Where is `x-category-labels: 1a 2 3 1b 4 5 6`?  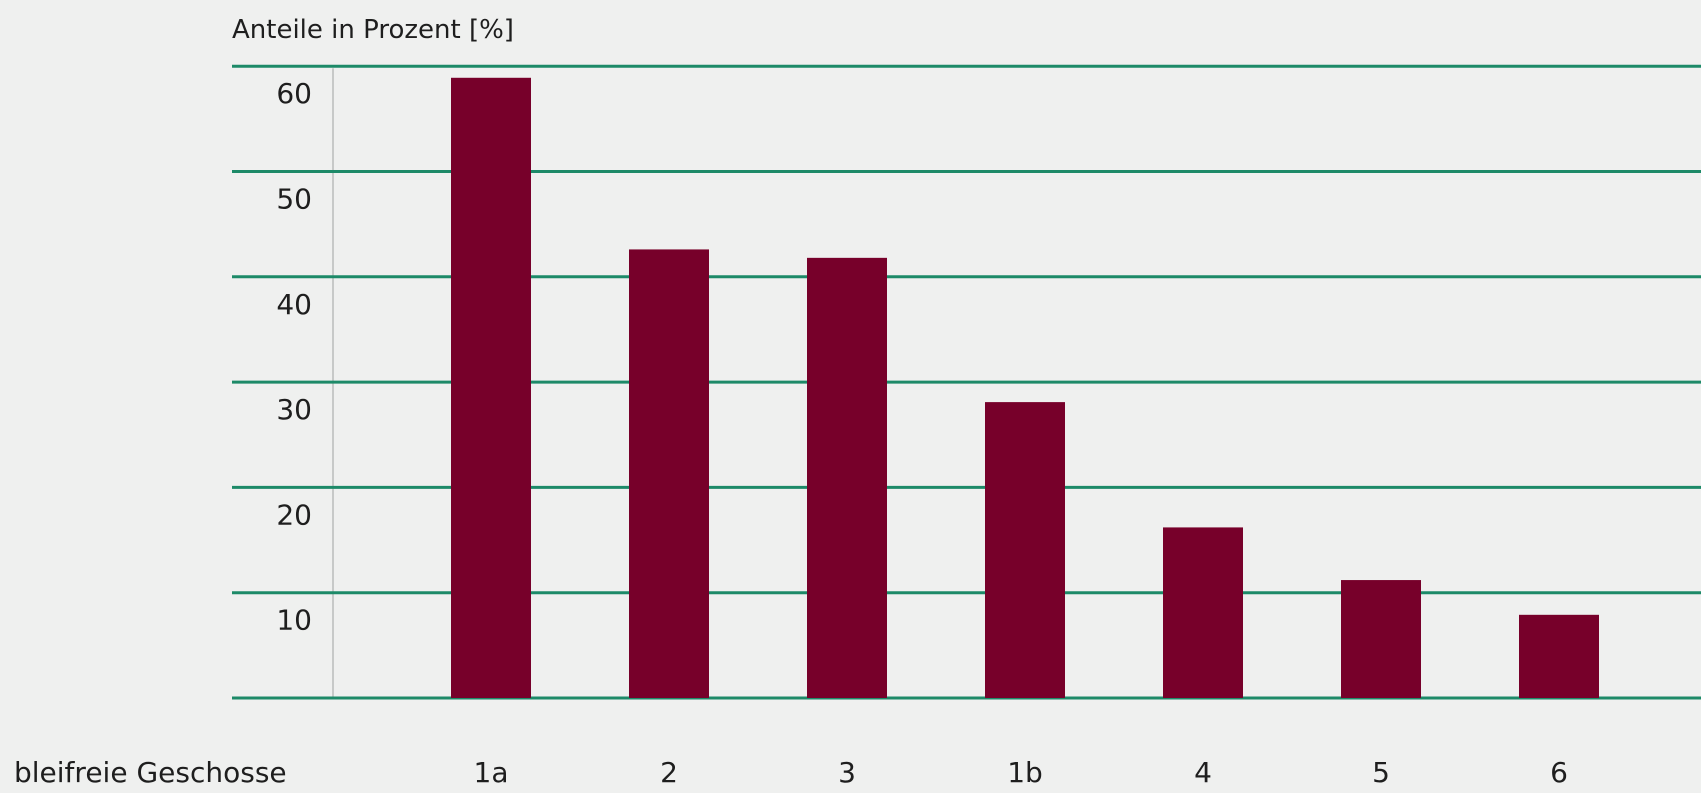
x-category-labels: 1a 2 3 1b 4 5 6 is located at coordinates (1021, 772).